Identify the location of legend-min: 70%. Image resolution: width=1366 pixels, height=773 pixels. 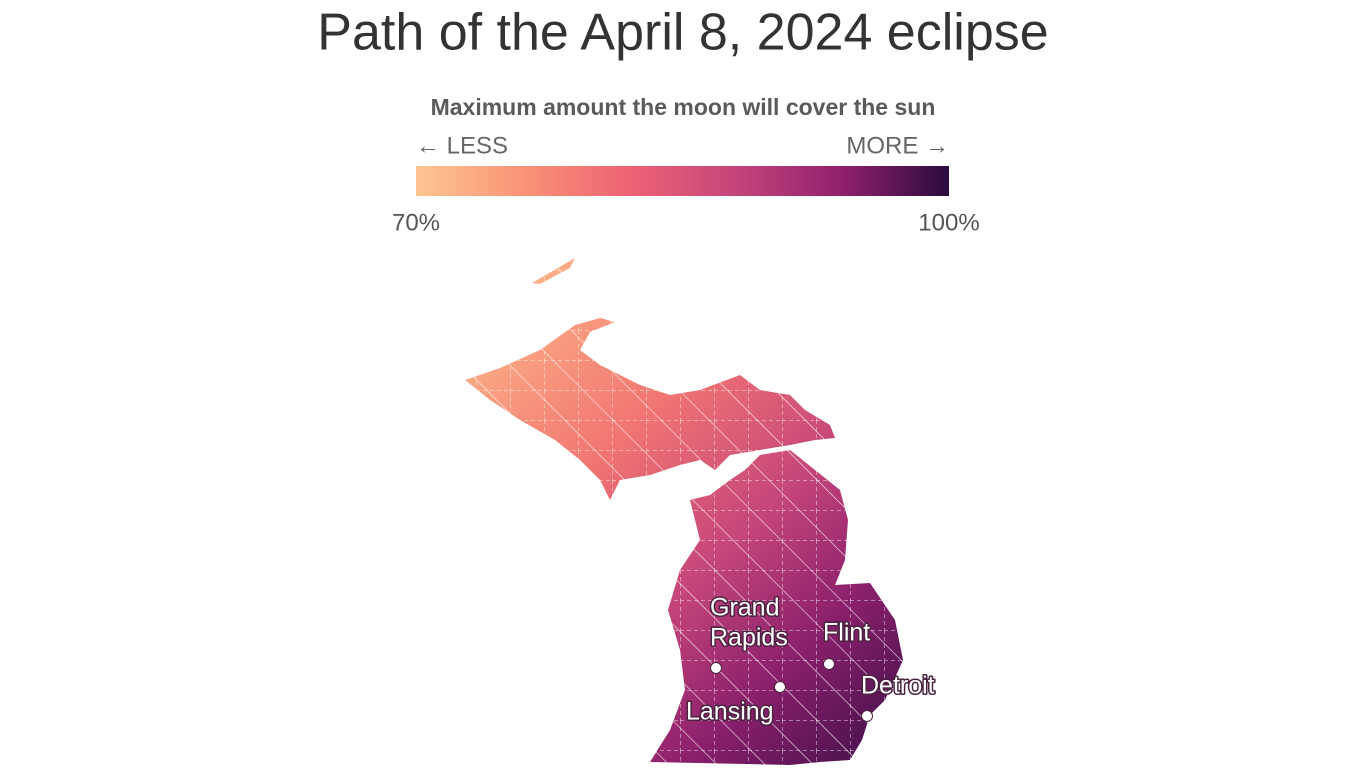
(416, 222).